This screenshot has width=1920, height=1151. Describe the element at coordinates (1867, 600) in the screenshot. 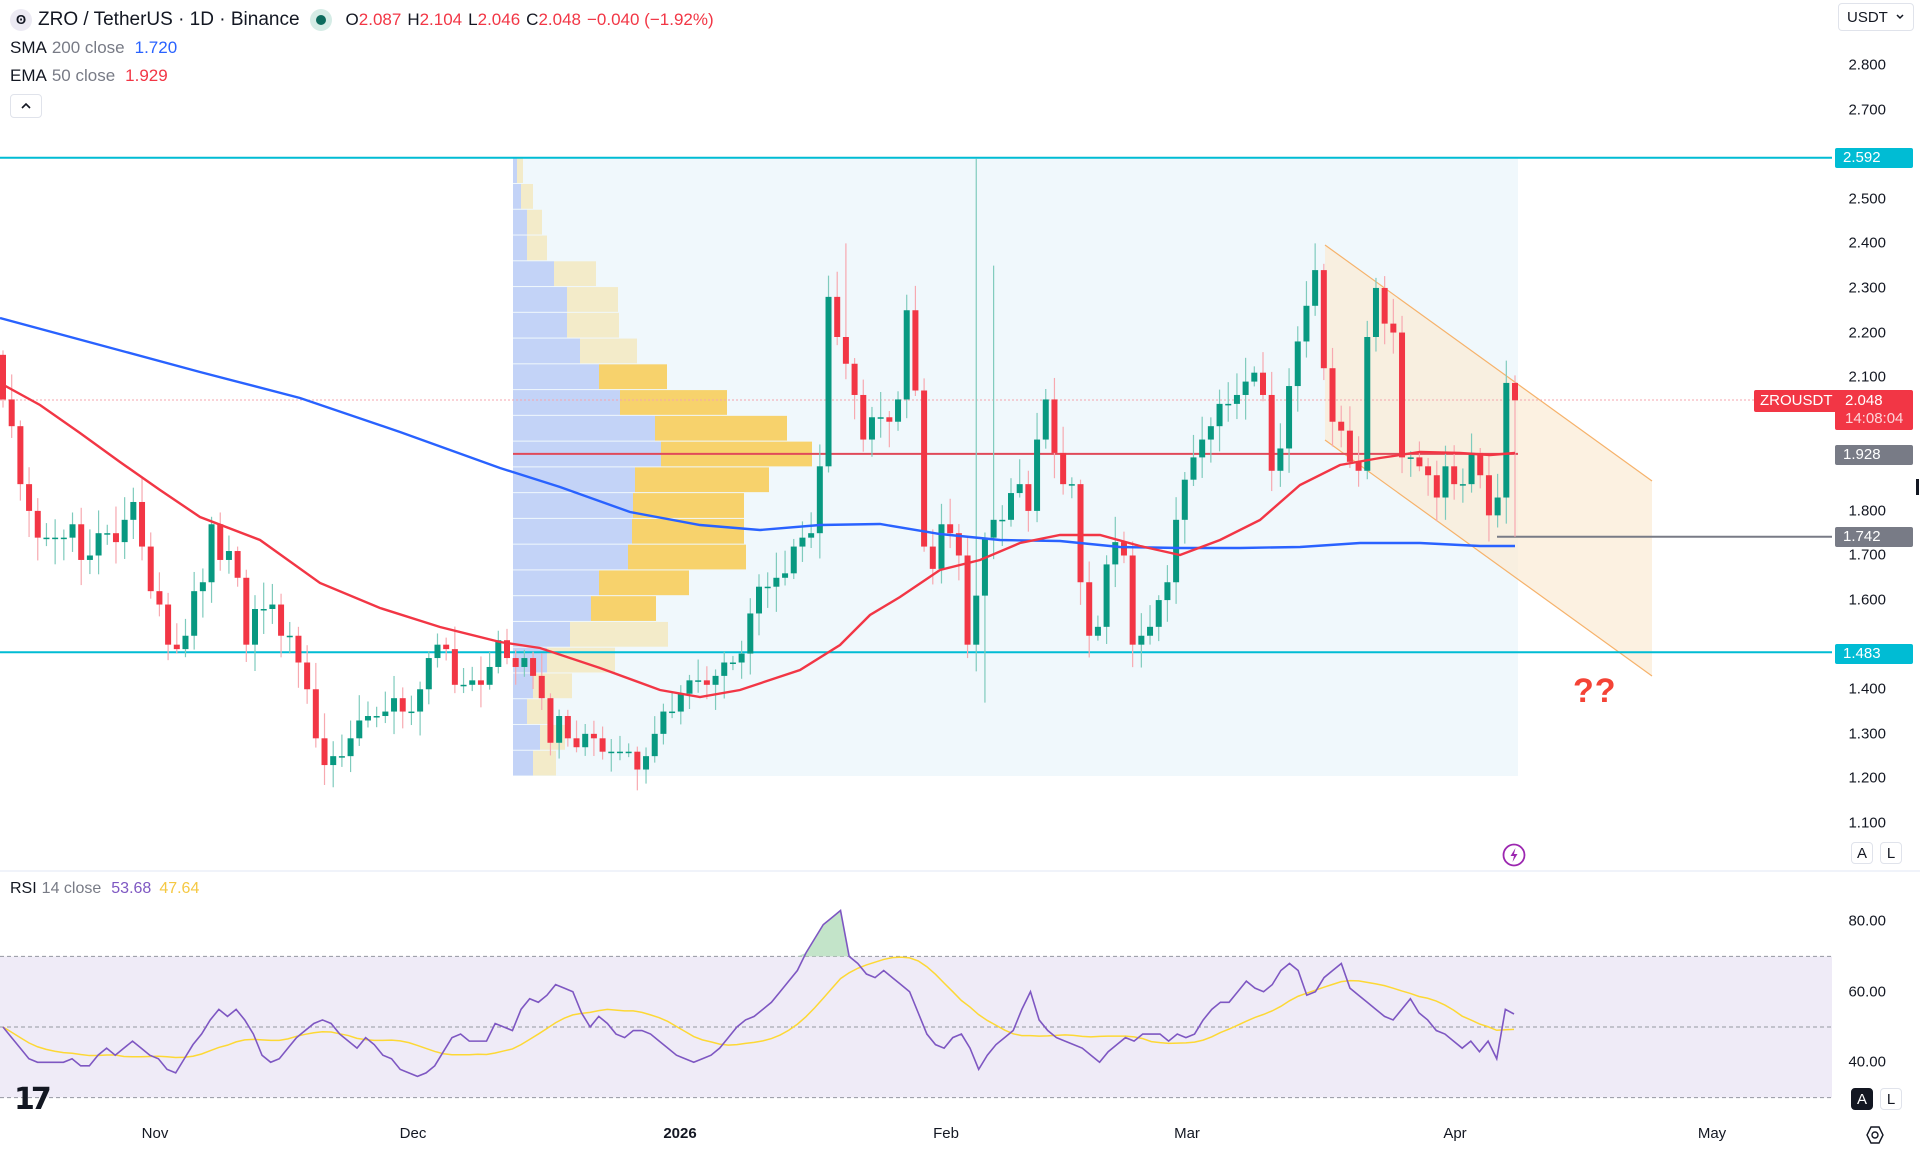

I see `price-tick-label: 1.600` at that location.